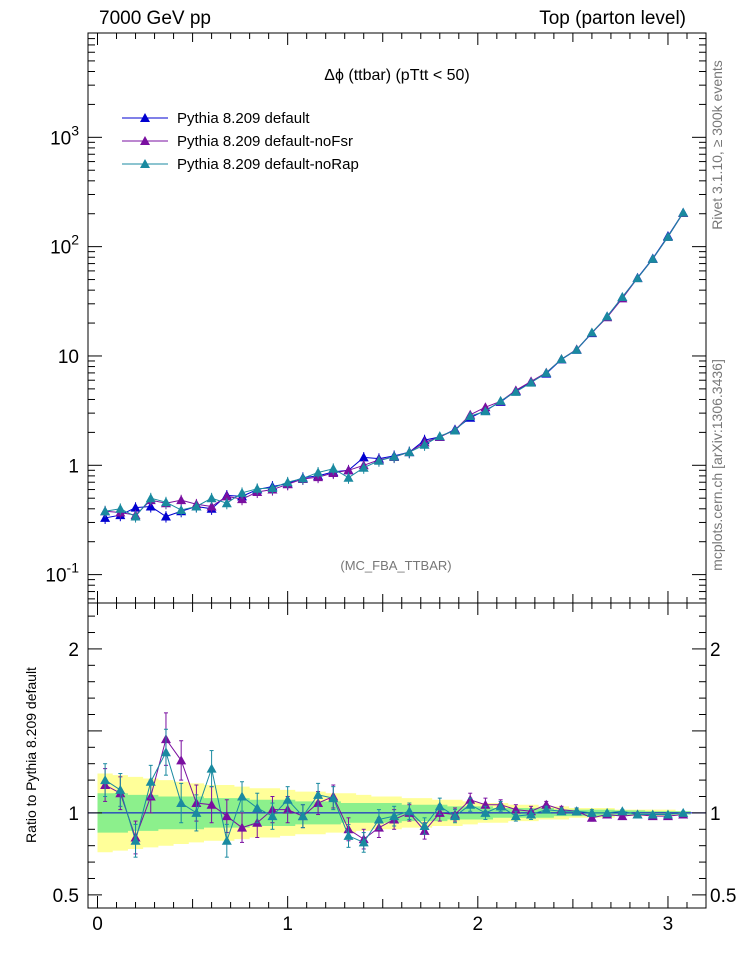 This screenshot has height=972, width=746. I want to click on y-tick-label: 10⁻¹, so click(62, 573).